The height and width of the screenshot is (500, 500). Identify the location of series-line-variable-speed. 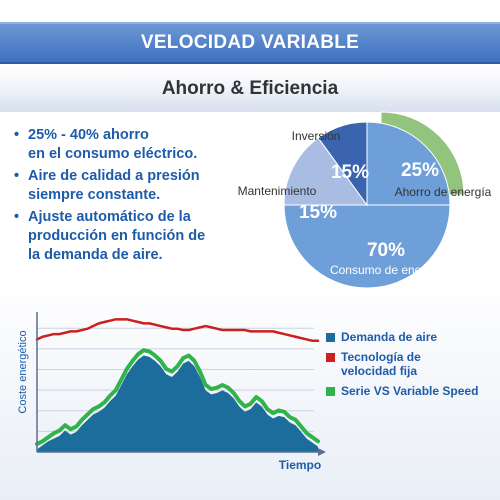
(177, 397).